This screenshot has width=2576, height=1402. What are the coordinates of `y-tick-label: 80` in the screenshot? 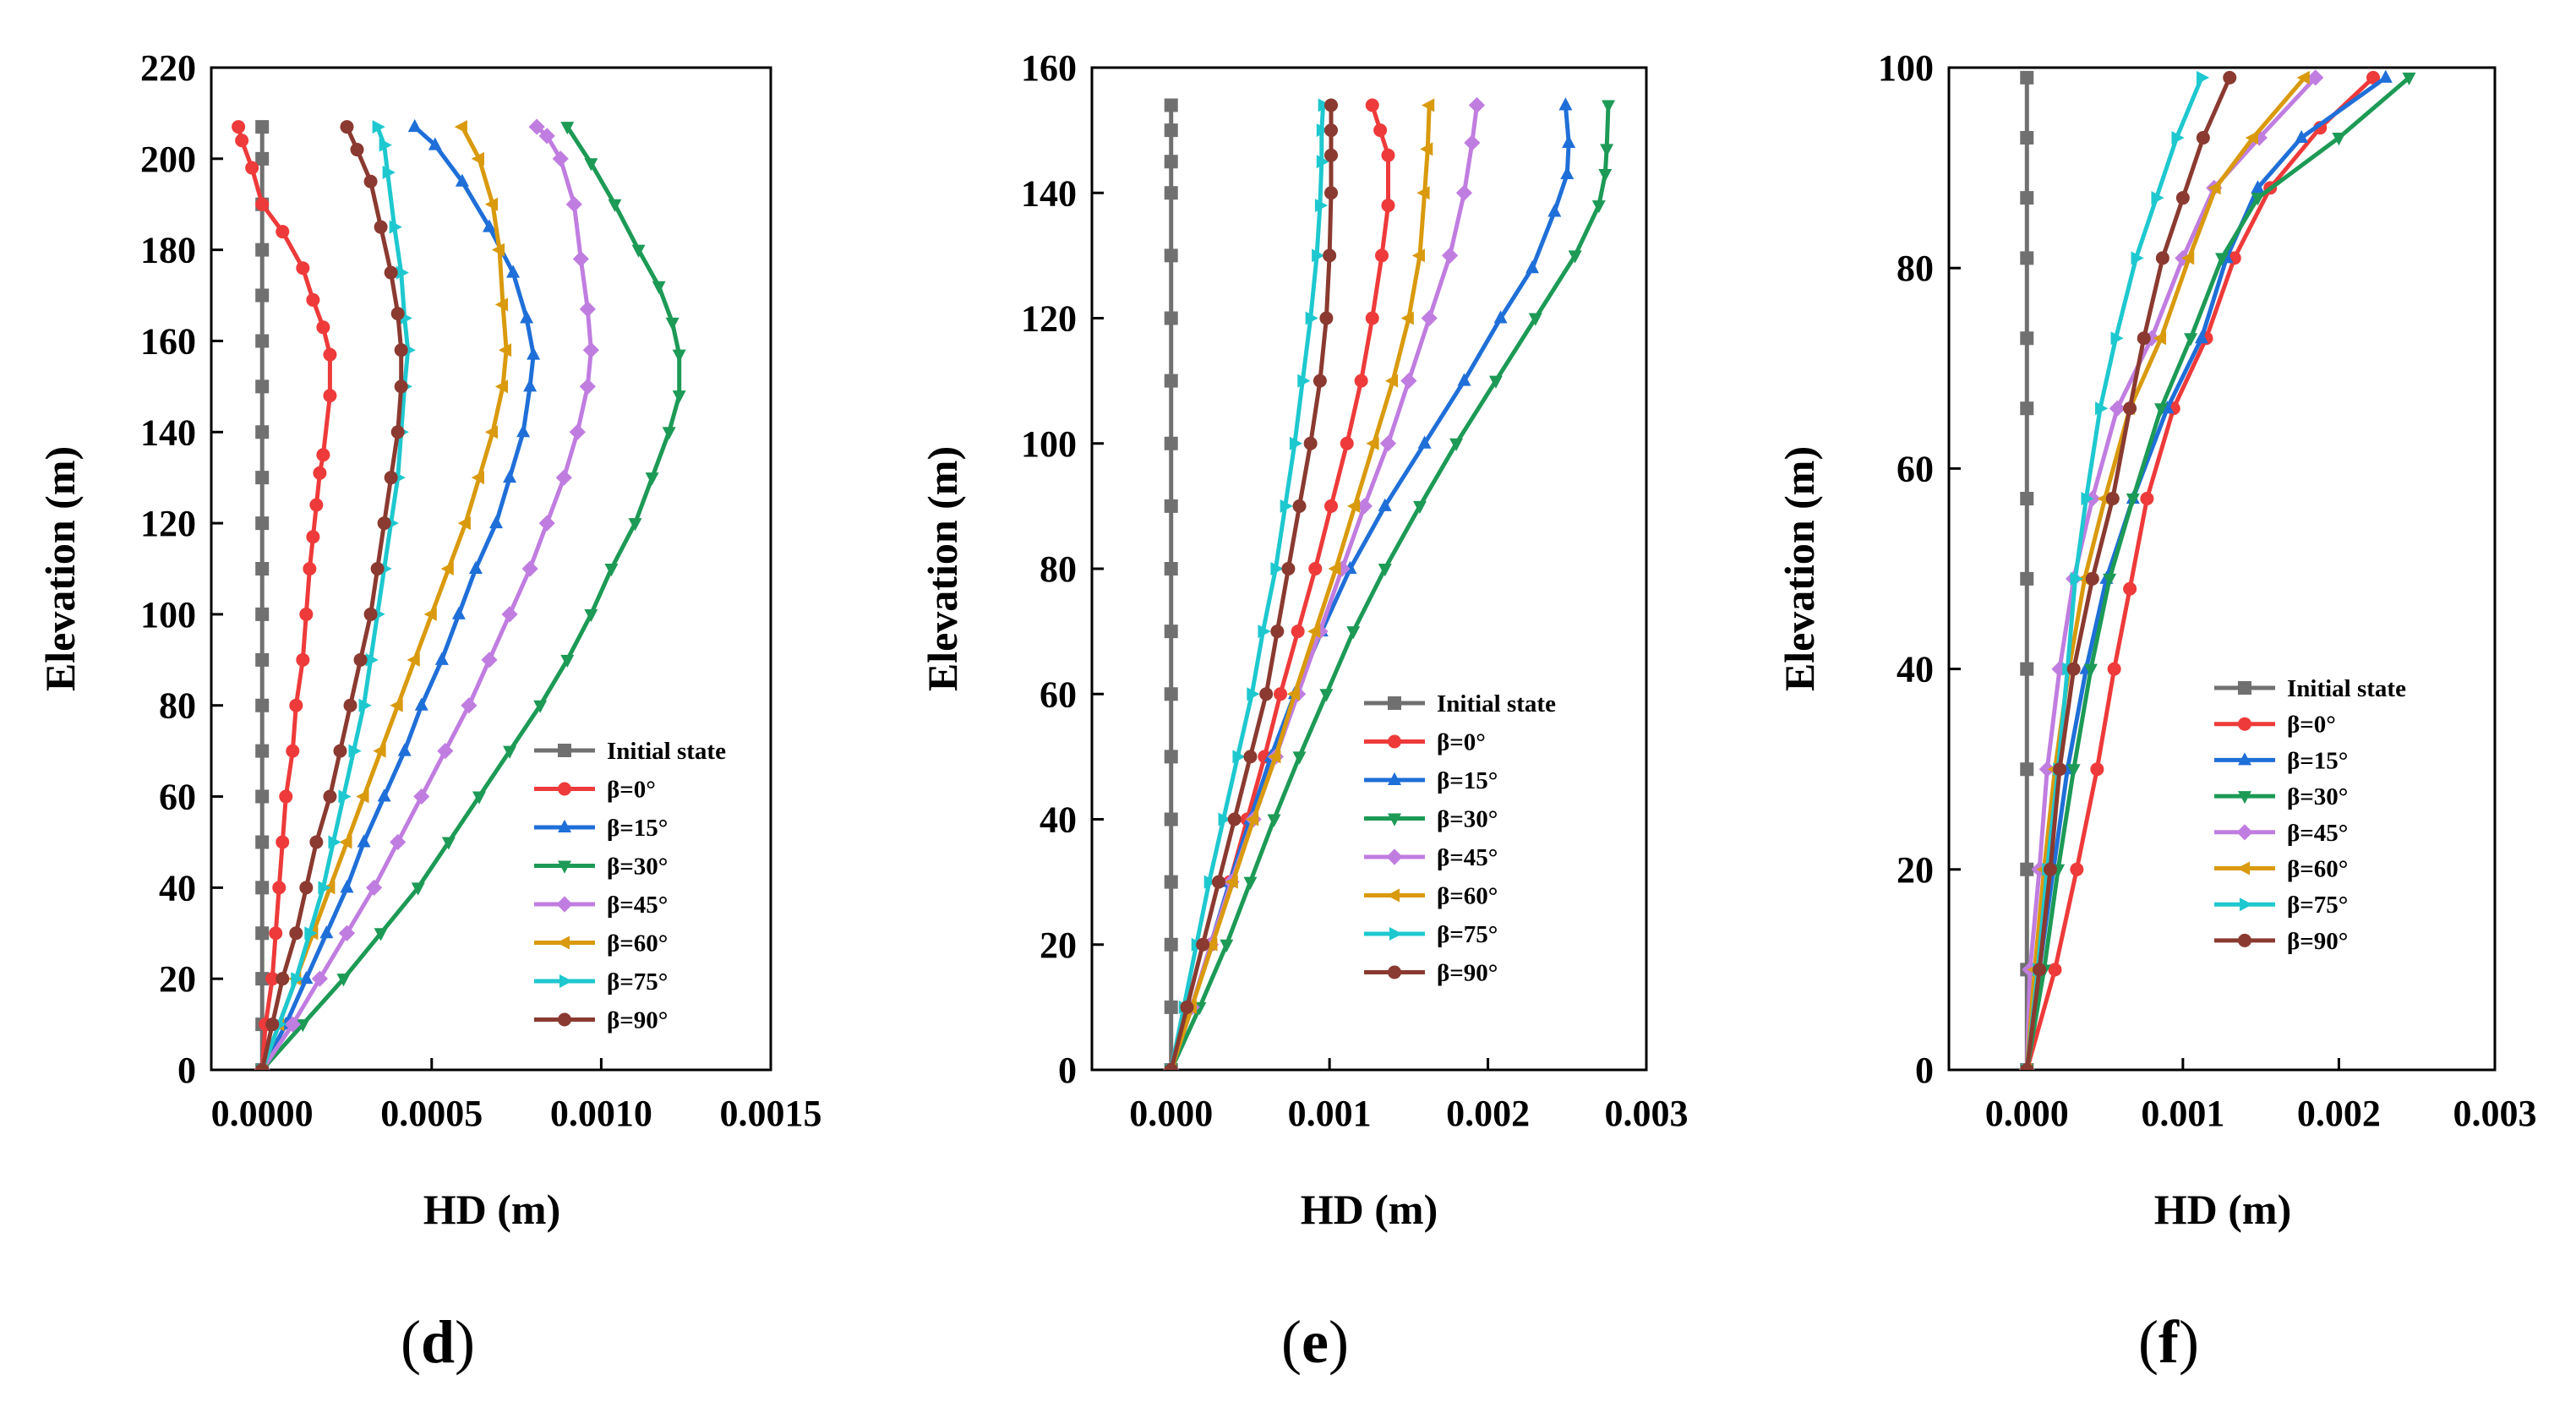 It's located at (177, 706).